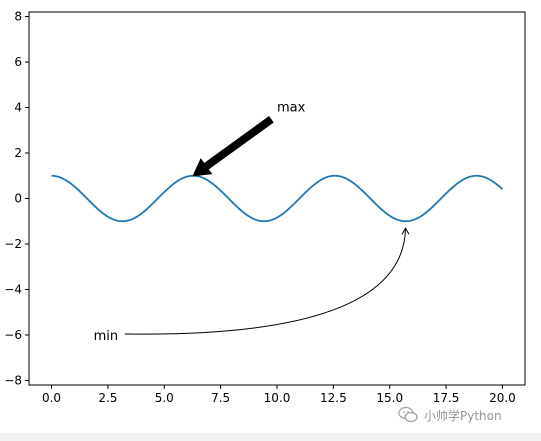  What do you see at coordinates (408, 414) in the screenshot?
I see `wechat-icon` at bounding box center [408, 414].